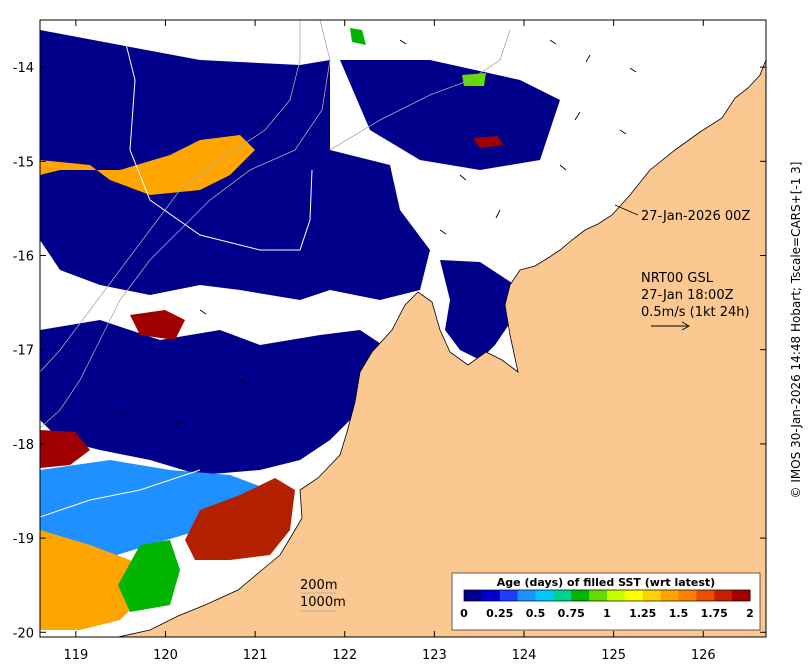 The width and height of the screenshot is (810, 672). I want to click on current-time-label: 27-Jan 18:00Z, so click(687, 295).